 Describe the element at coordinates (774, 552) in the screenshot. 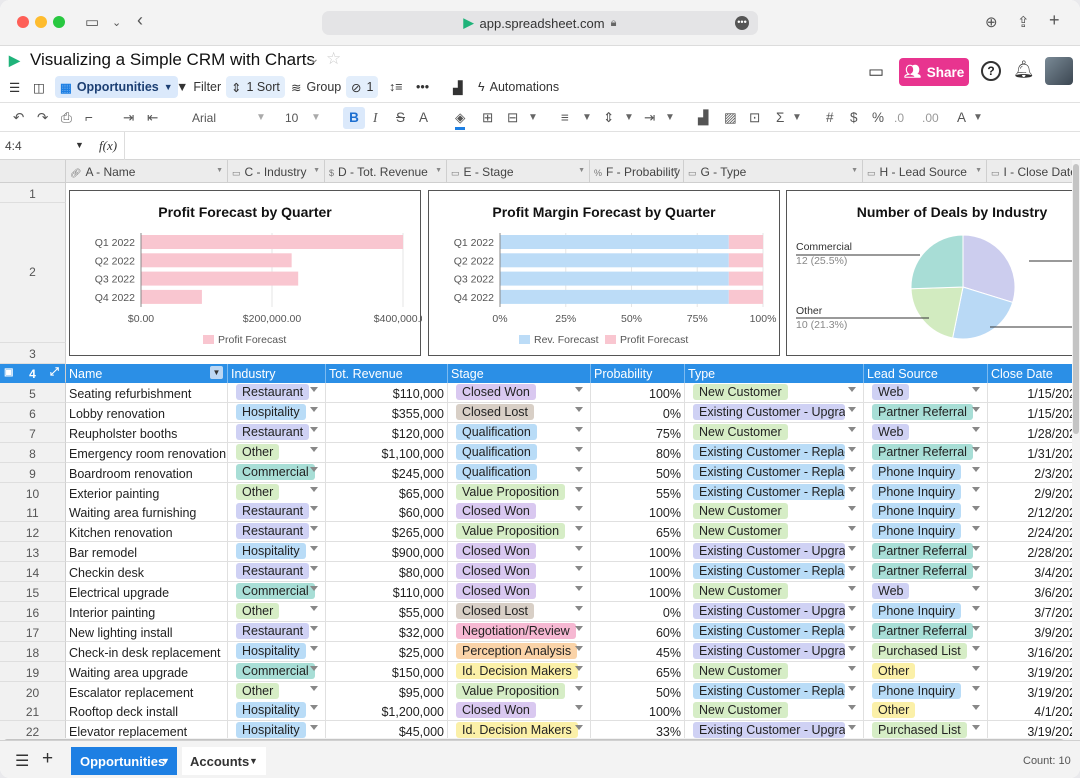

I see `table-cell-type: Existing Customer - Upgrade` at that location.